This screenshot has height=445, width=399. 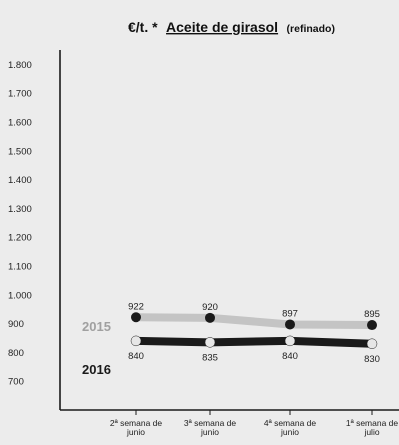 I want to click on series-line-2015, so click(x=254, y=321).